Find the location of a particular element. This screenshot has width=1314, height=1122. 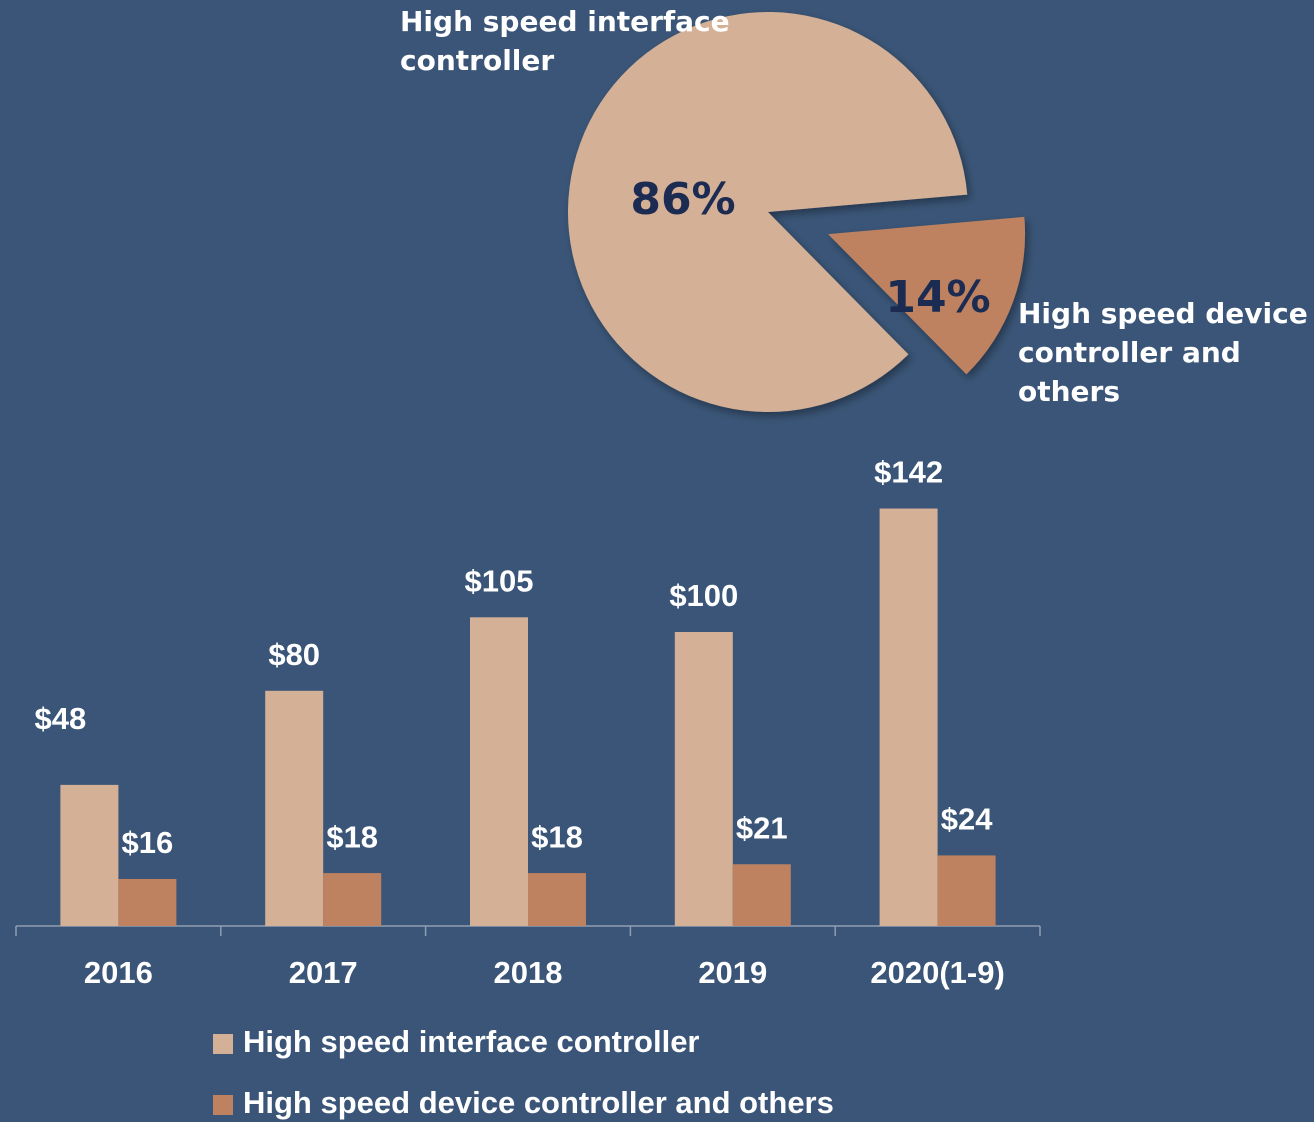

bar-value-label: $80 is located at coordinates (294, 654).